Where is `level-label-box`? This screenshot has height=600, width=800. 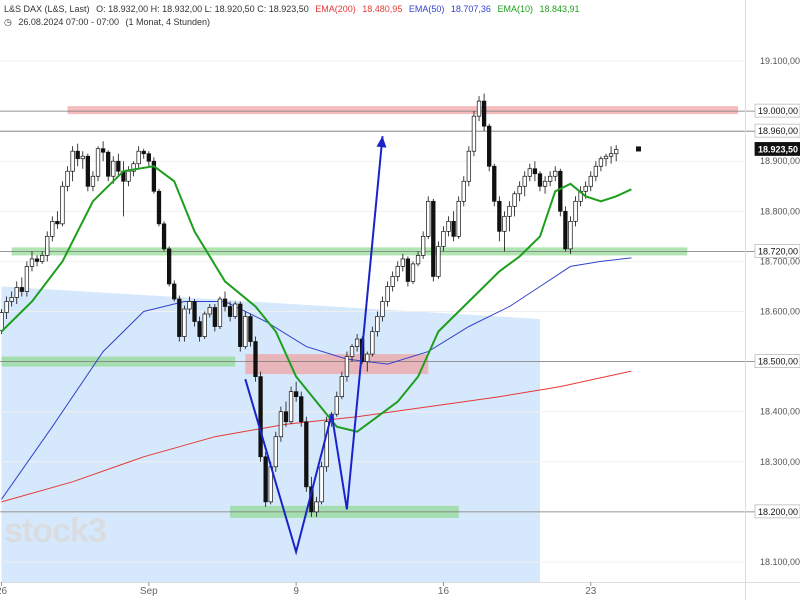
level-label-box is located at coordinates (777, 149).